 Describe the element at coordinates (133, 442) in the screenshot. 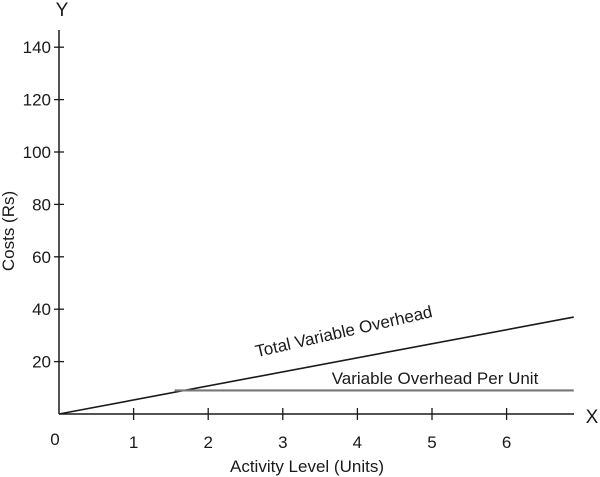

I see `x-tick-label: 1` at that location.